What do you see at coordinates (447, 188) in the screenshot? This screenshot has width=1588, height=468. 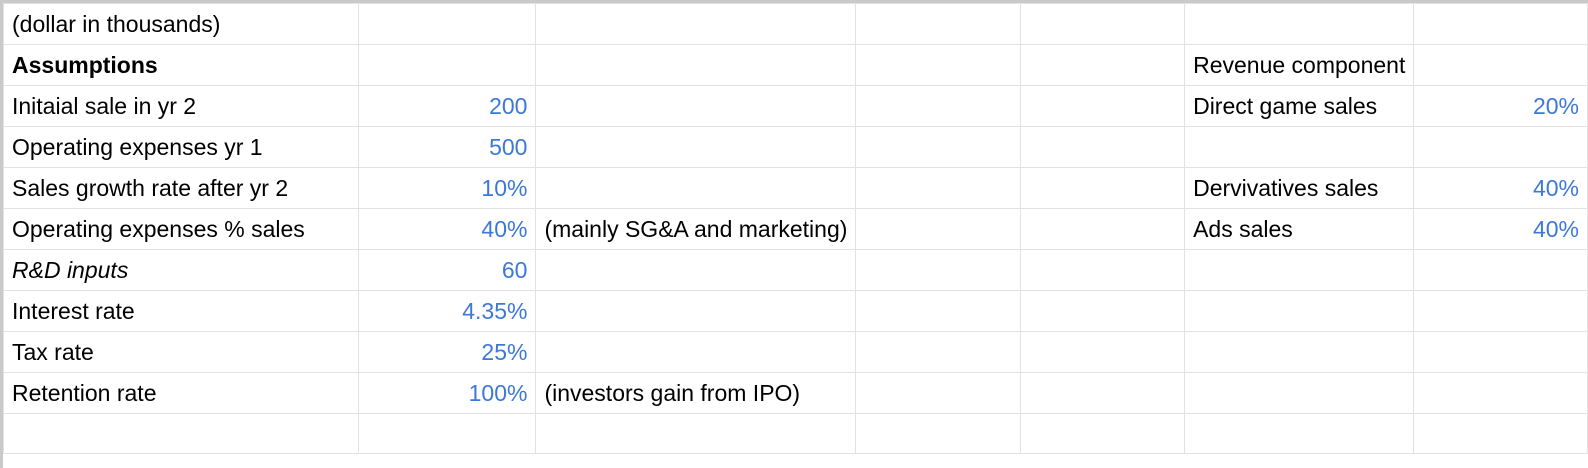 I see `assumption-value-cell: 10%` at bounding box center [447, 188].